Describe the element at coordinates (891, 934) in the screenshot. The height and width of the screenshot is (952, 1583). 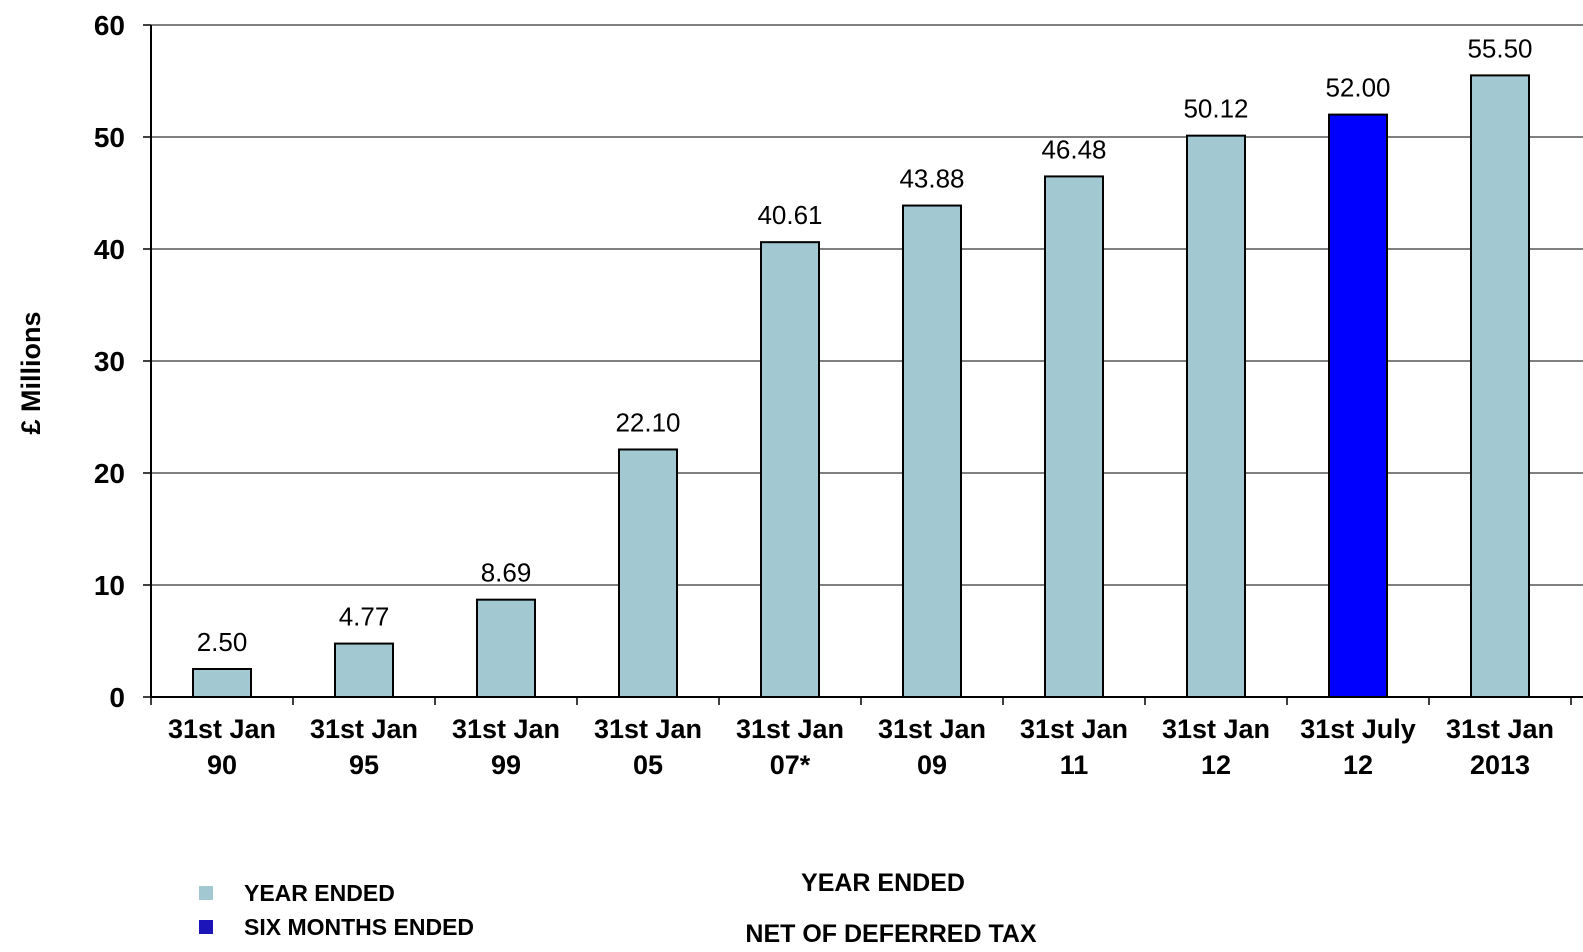
I see `caption-net-of-deferred-tax: NET OF DEFERRED TAX` at that location.